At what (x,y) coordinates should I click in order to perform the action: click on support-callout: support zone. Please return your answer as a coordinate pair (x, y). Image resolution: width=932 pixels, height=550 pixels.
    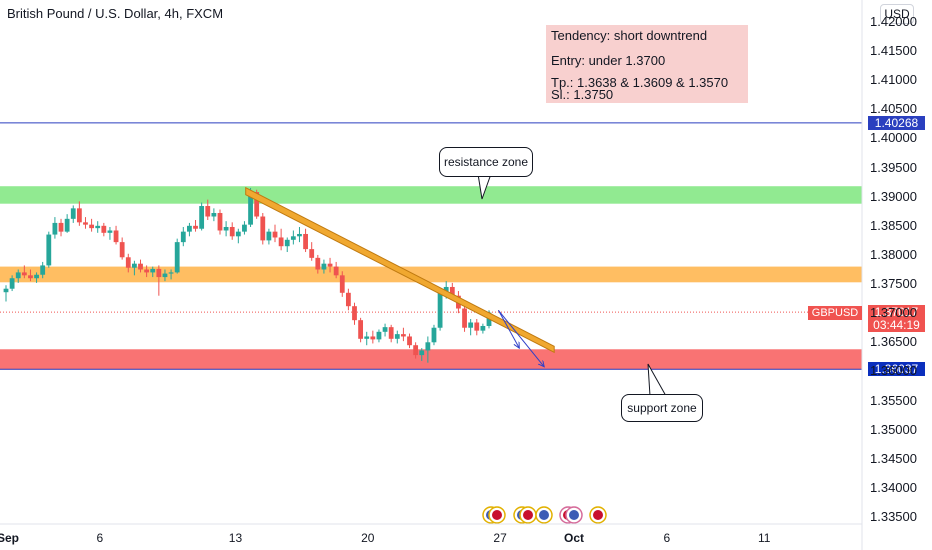
    Looking at the image, I should click on (662, 408).